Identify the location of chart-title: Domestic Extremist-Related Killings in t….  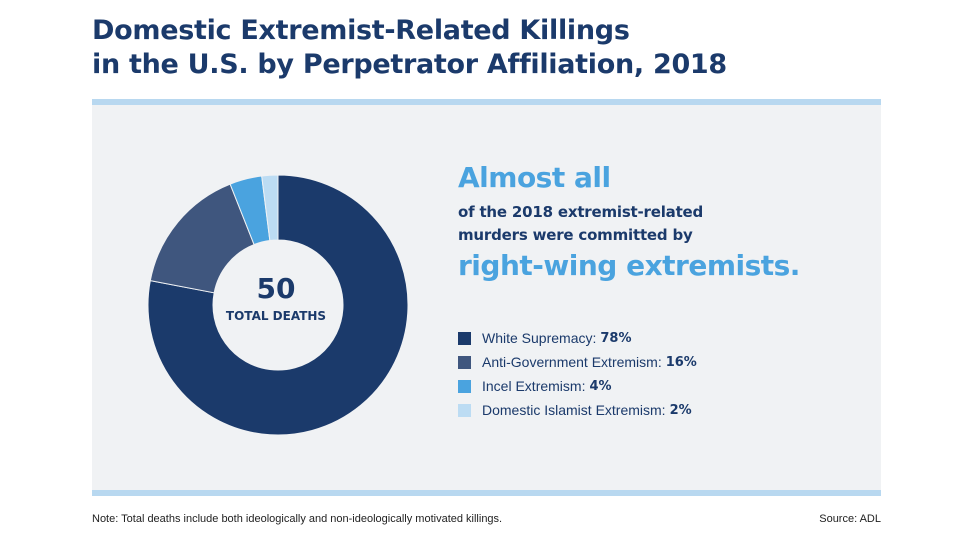
(409, 48).